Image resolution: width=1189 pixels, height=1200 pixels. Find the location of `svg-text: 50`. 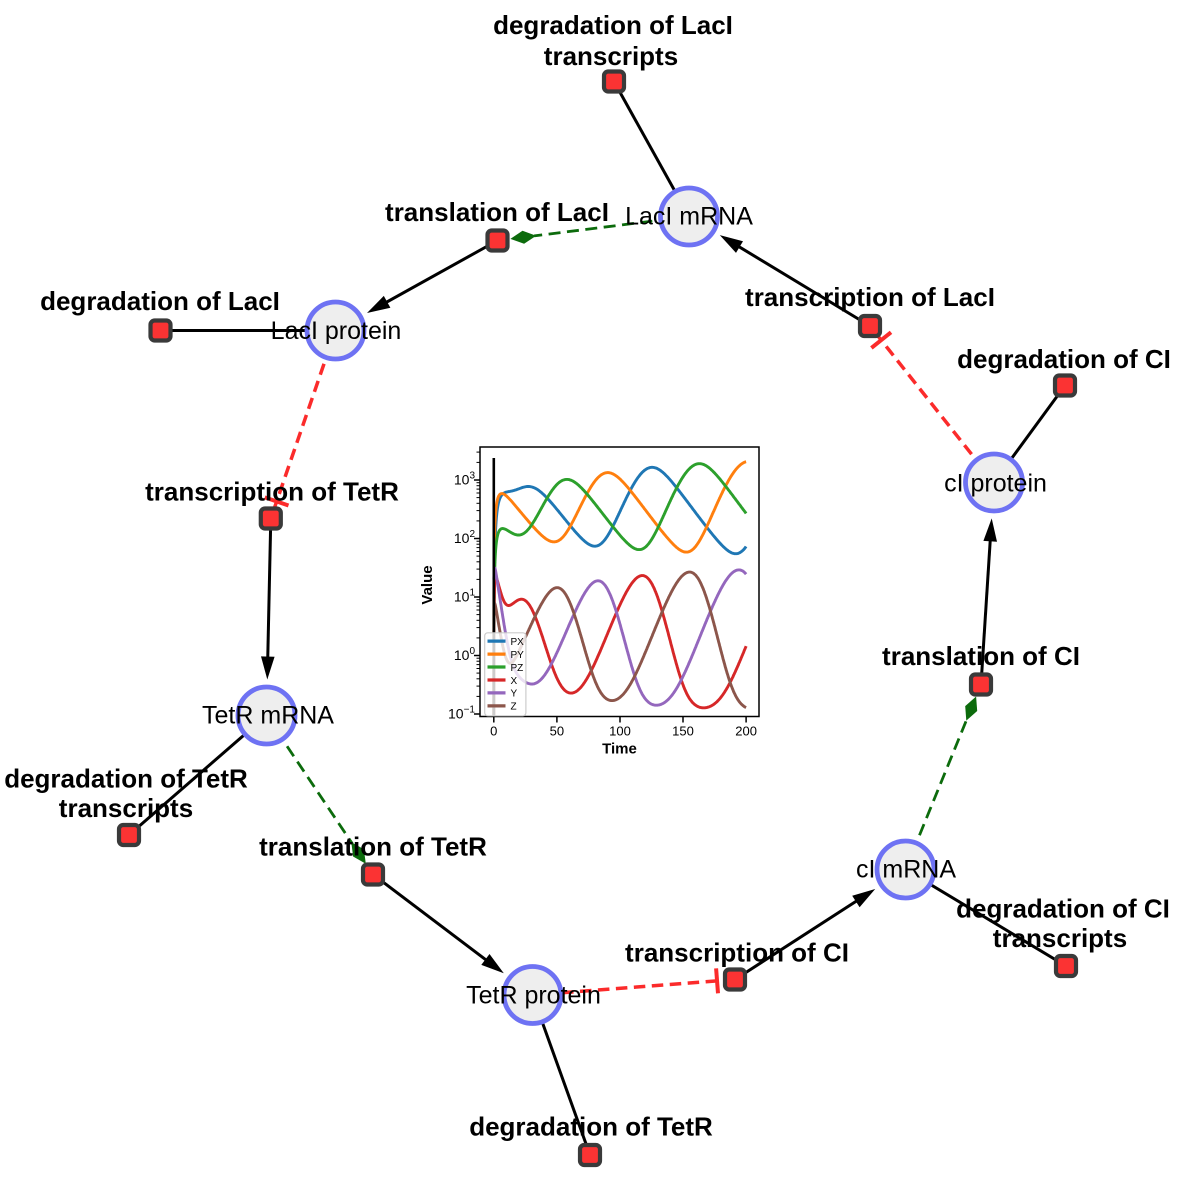

svg-text: 50 is located at coordinates (557, 731).